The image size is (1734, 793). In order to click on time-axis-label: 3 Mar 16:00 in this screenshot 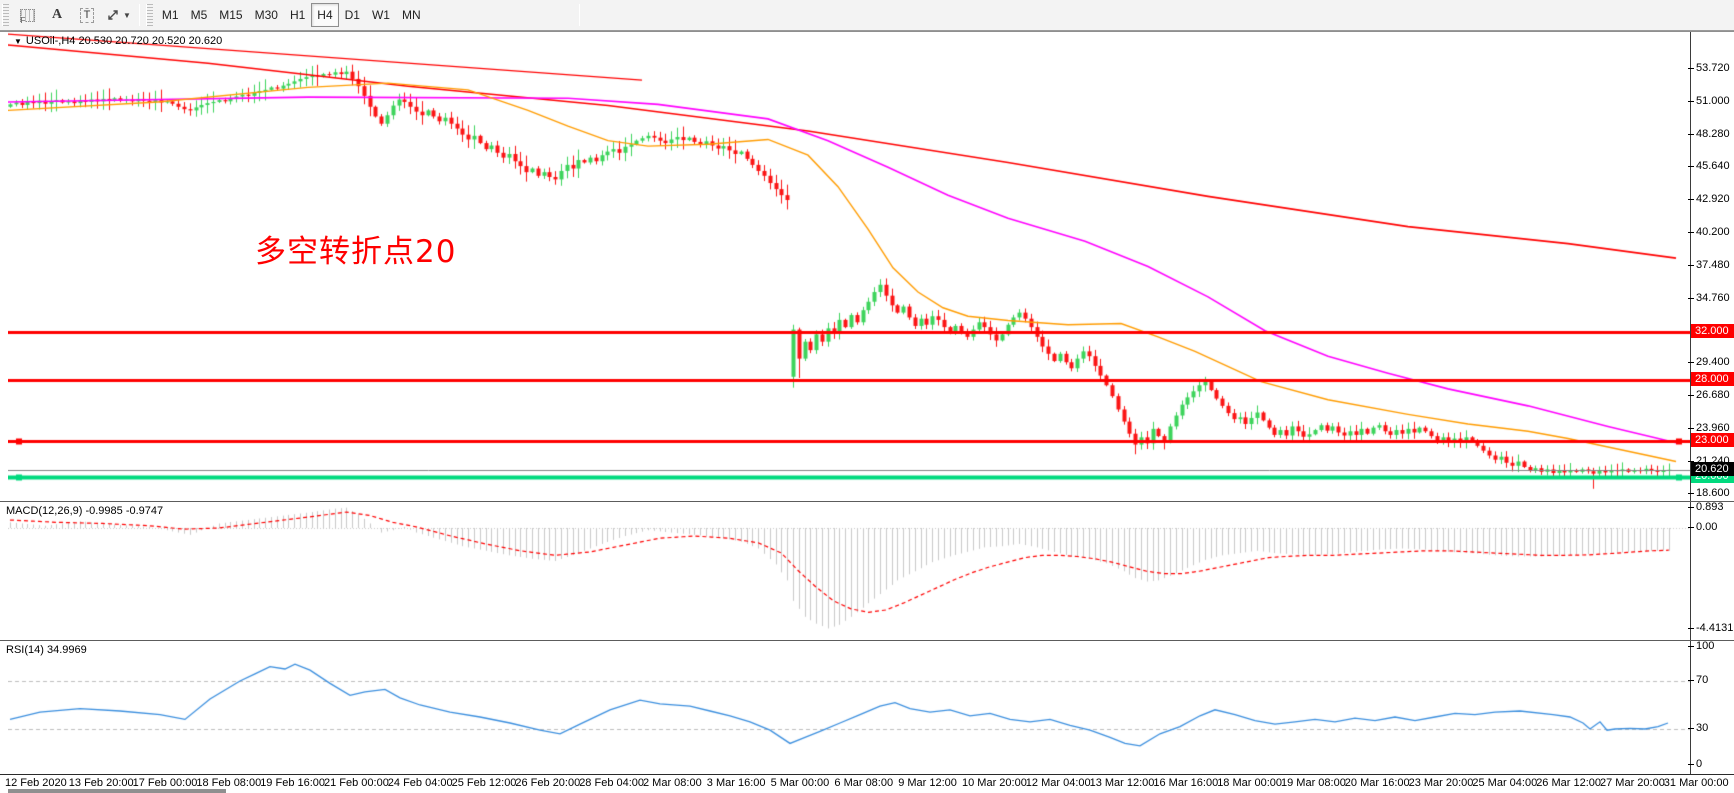, I will do `click(736, 783)`.